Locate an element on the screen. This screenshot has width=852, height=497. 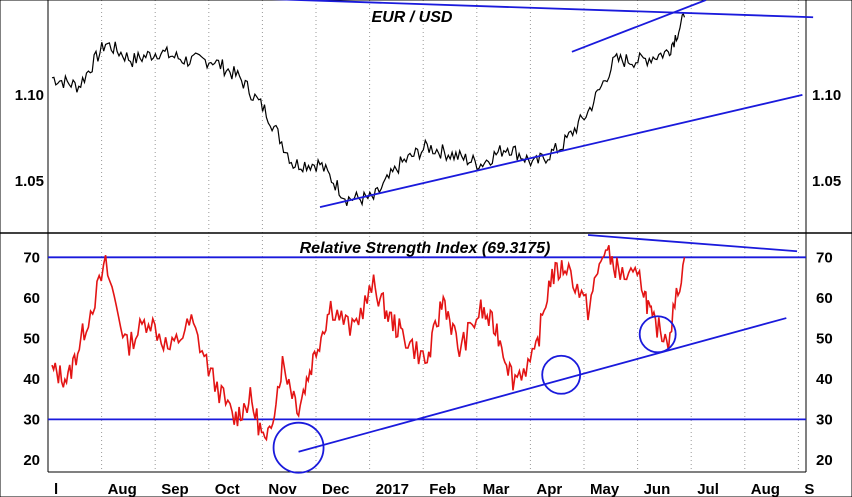
rsi-y-tick-right: 20 is located at coordinates (824, 460).